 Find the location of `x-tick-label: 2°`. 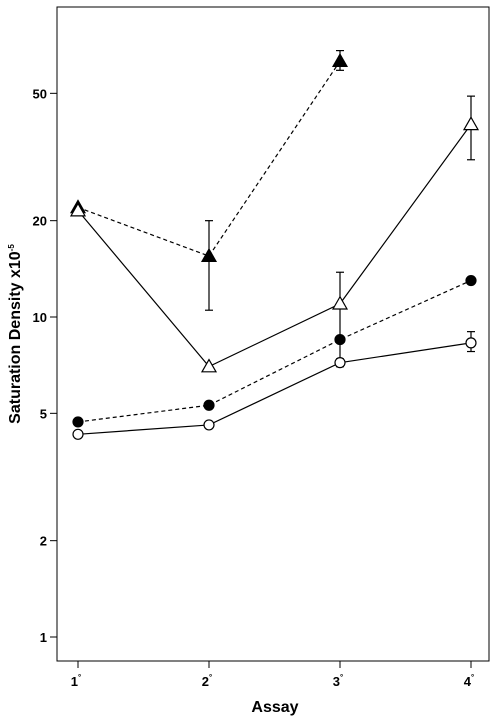

x-tick-label: 2° is located at coordinates (207, 681).